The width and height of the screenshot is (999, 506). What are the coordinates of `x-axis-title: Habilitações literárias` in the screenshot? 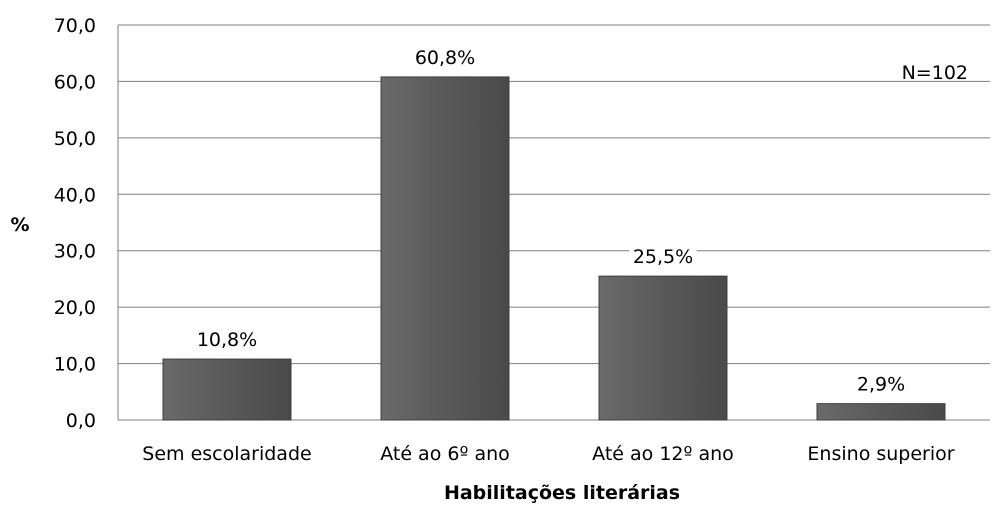 It's located at (562, 493).